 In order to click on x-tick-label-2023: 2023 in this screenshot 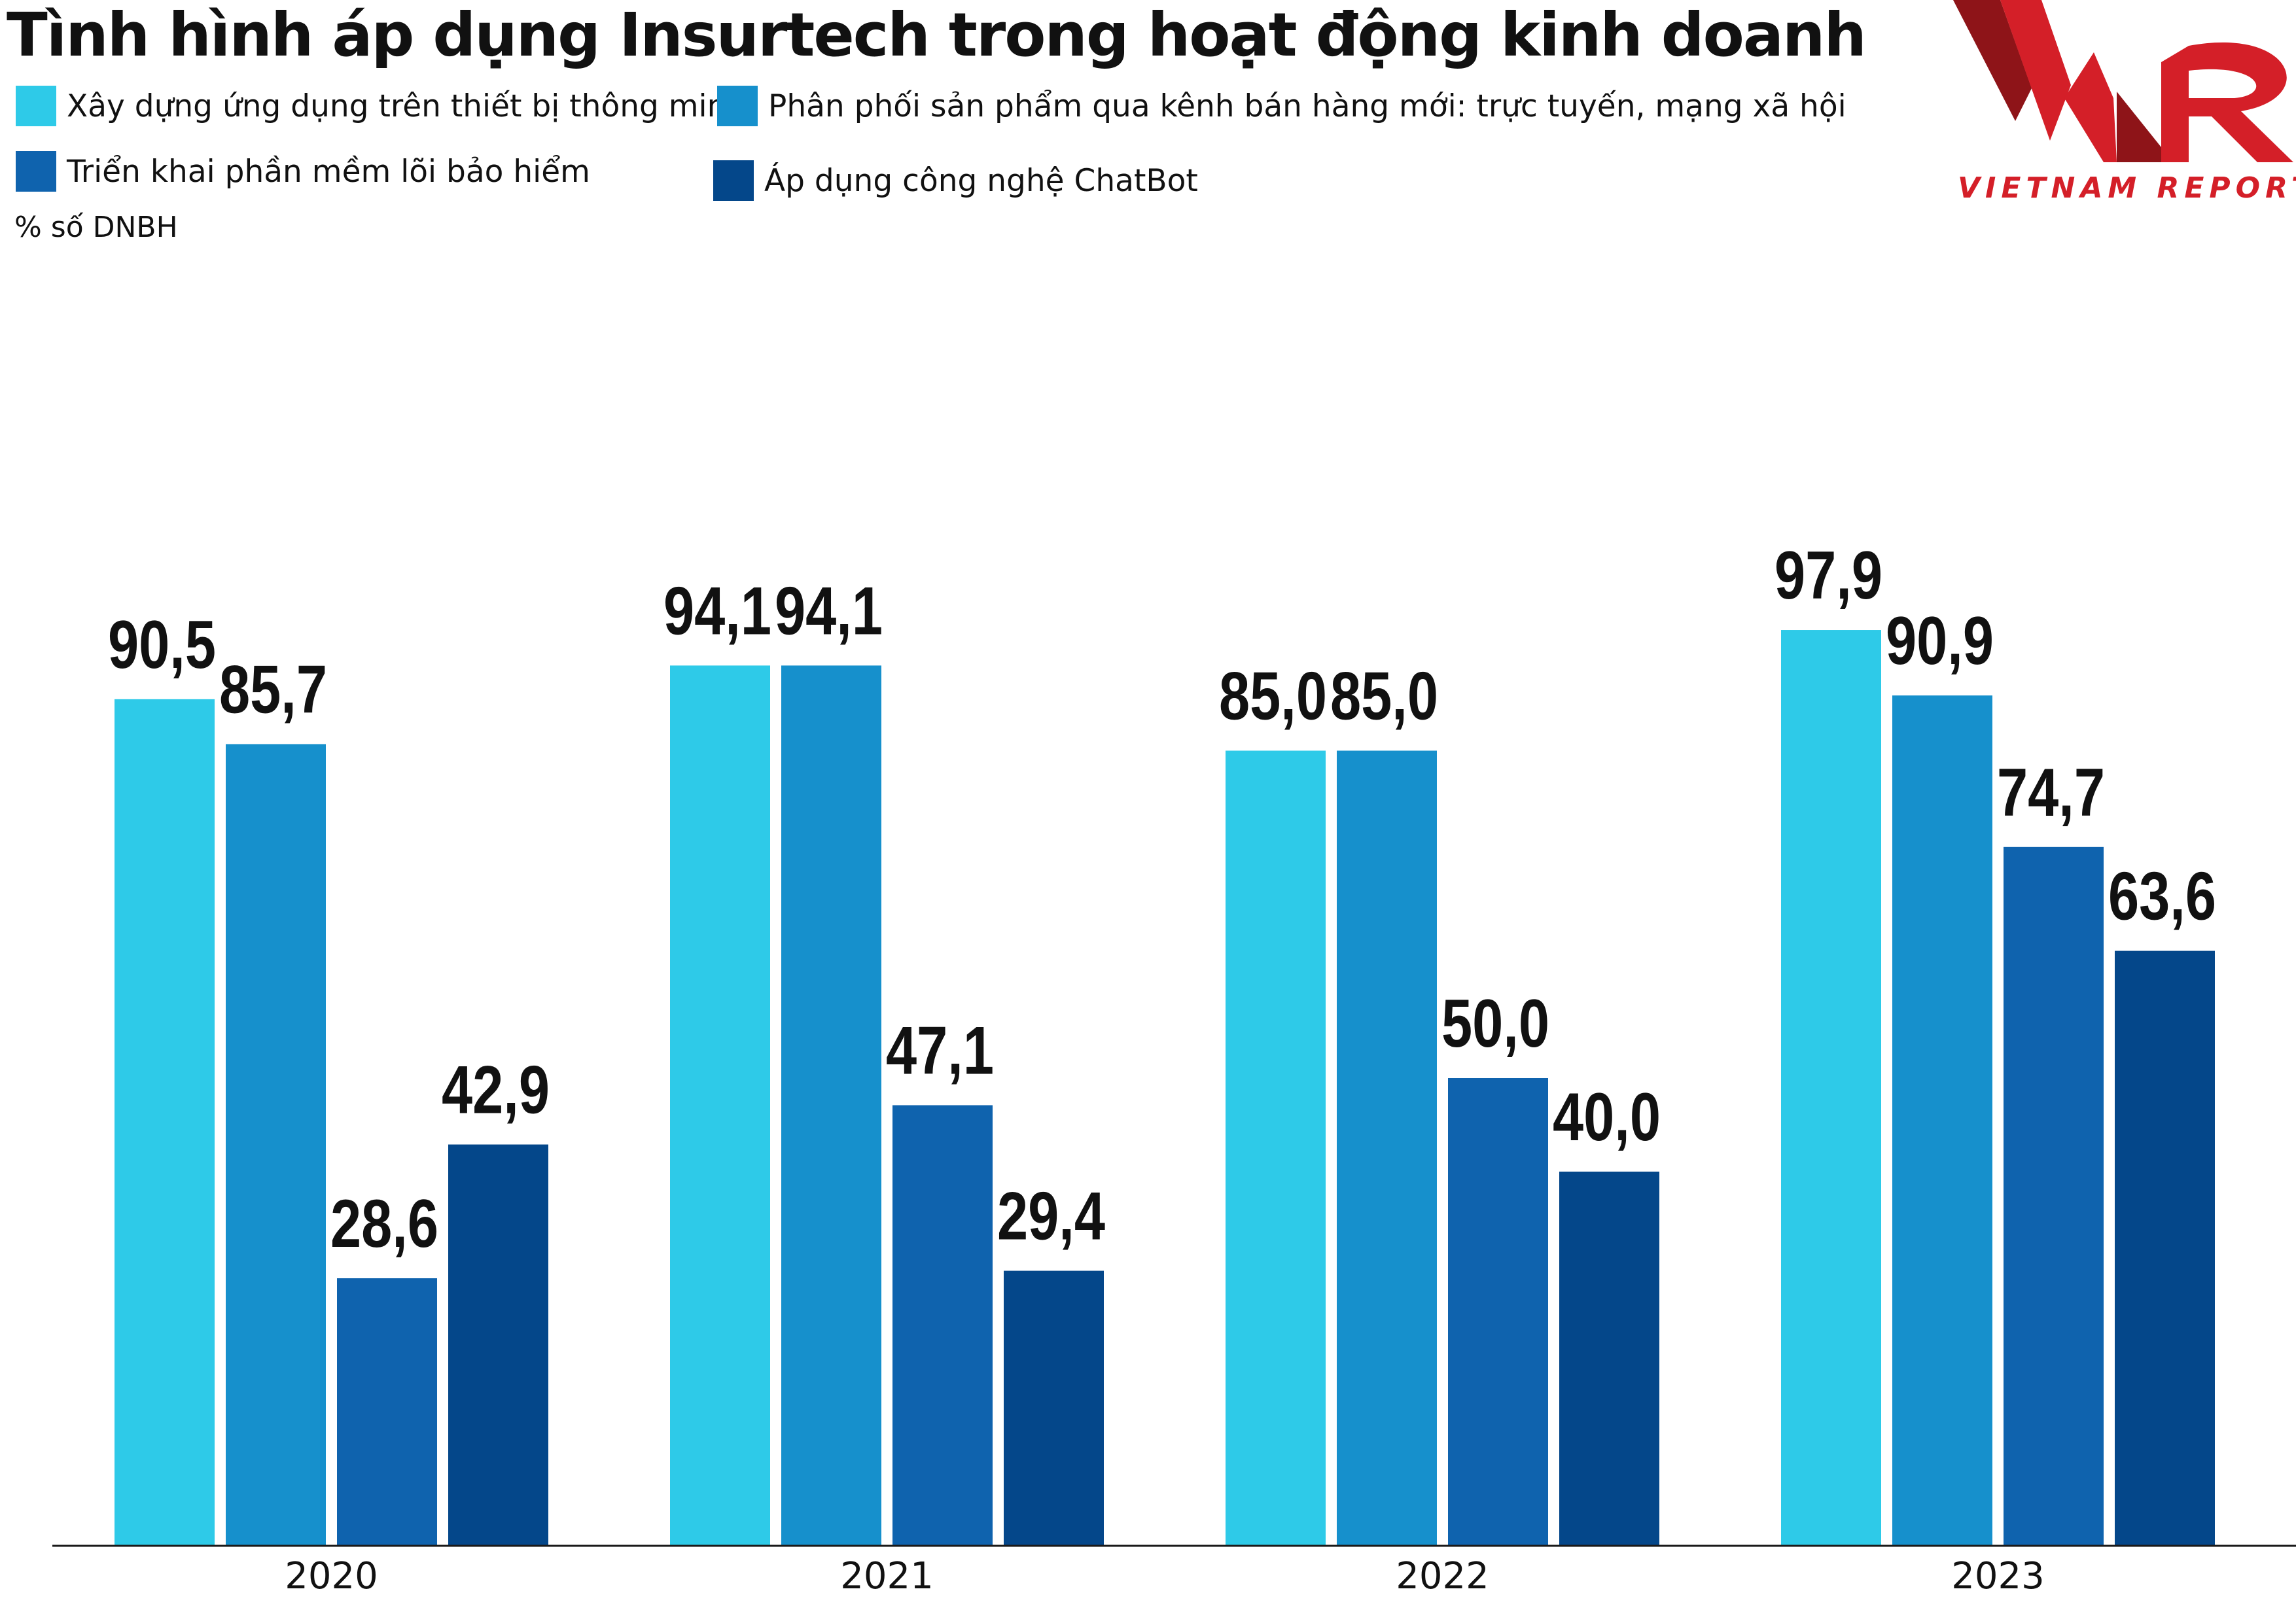, I will do `click(1998, 1576)`.